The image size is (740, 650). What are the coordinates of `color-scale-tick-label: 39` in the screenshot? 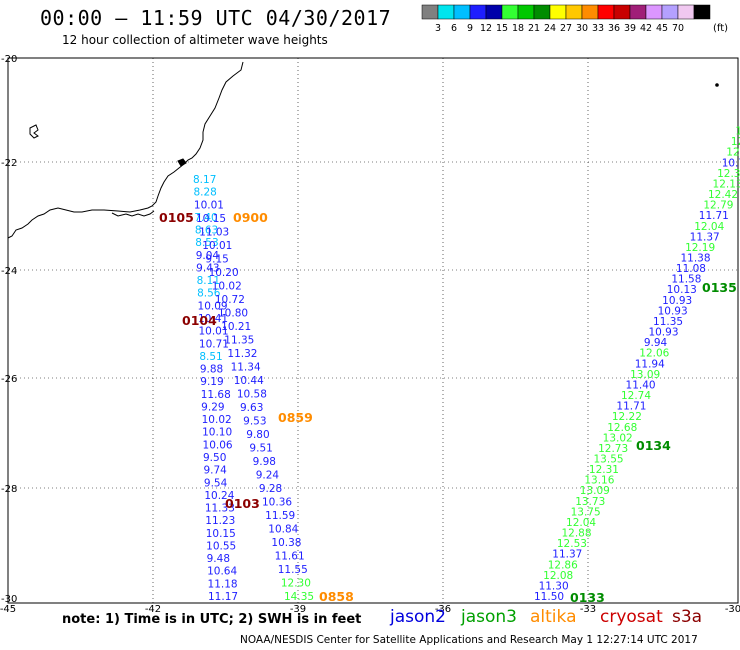 It's located at (630, 28).